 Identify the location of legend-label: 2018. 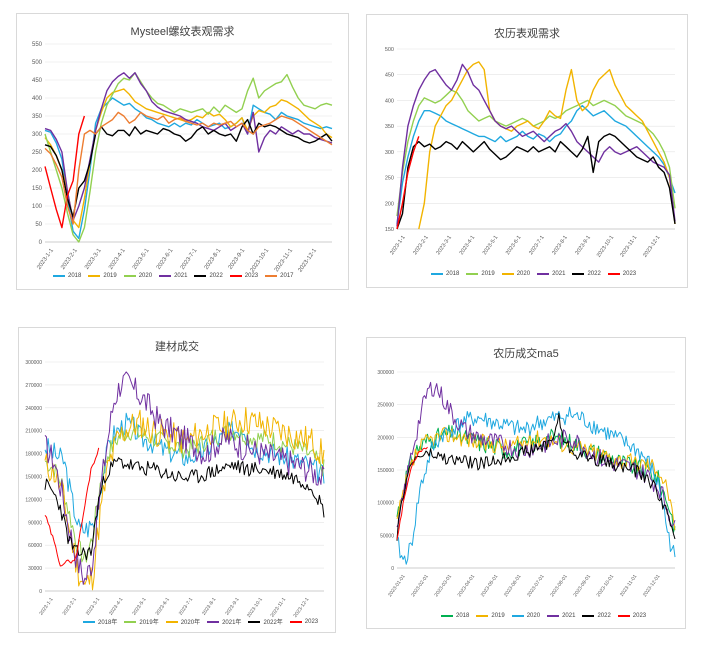
(453, 274).